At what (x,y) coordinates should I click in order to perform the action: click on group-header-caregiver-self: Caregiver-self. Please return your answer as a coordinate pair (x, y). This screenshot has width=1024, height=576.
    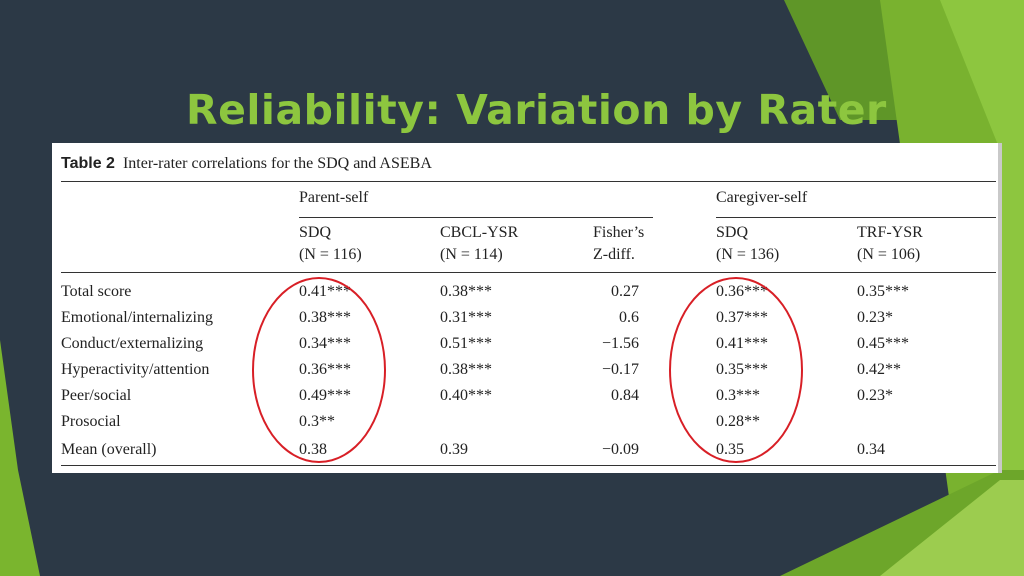
    Looking at the image, I should click on (762, 197).